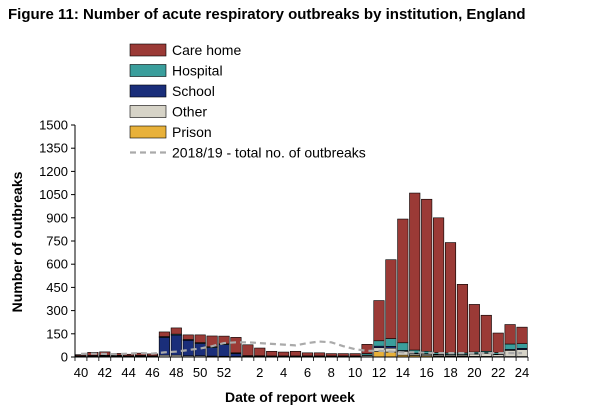  Describe the element at coordinates (57, 287) in the screenshot. I see `y-tick-label: 450` at that location.